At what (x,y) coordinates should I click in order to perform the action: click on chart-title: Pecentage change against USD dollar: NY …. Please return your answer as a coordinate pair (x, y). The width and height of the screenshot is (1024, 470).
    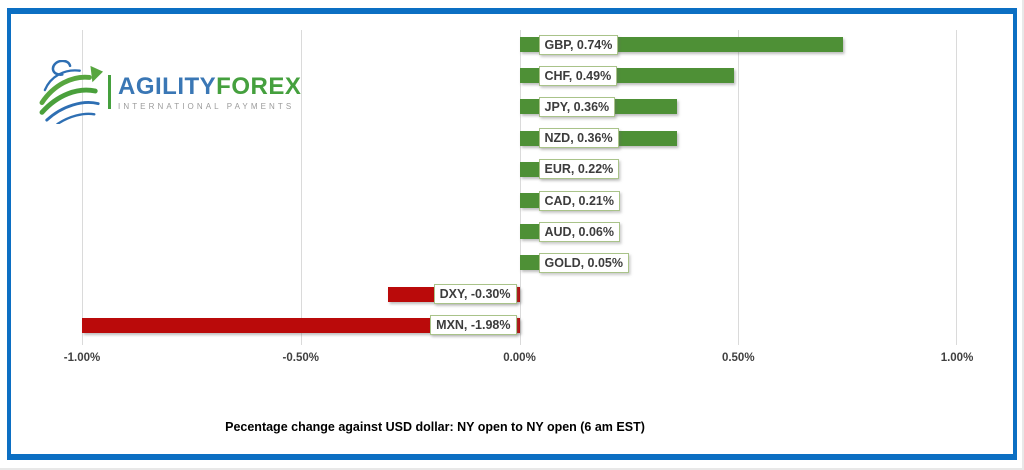
    Looking at the image, I should click on (435, 427).